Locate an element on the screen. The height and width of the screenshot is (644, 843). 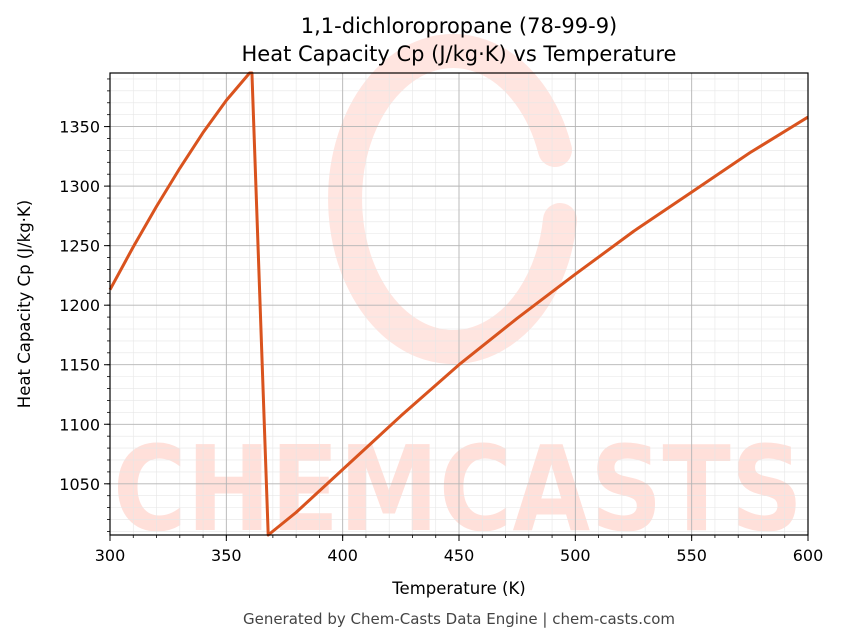
y-tick-label: 1350 is located at coordinates (79, 127).